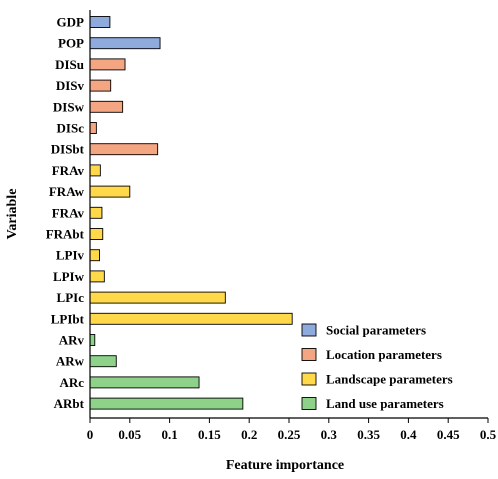 The width and height of the screenshot is (498, 479). Describe the element at coordinates (12, 214) in the screenshot. I see `y-axis-title: Variable` at that location.